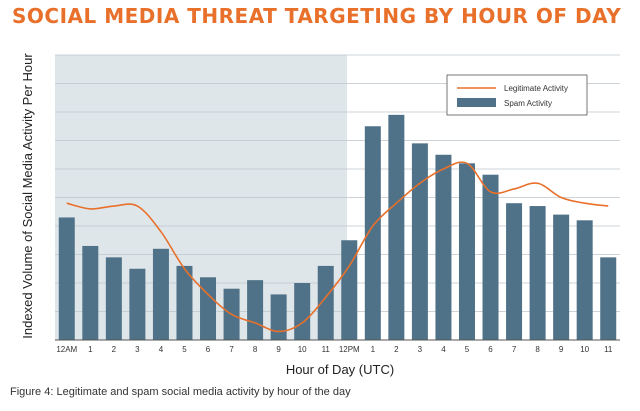 The width and height of the screenshot is (640, 411). Describe the element at coordinates (536, 88) in the screenshot. I see `legend-label-legitimate: Legitimate Activity` at that location.